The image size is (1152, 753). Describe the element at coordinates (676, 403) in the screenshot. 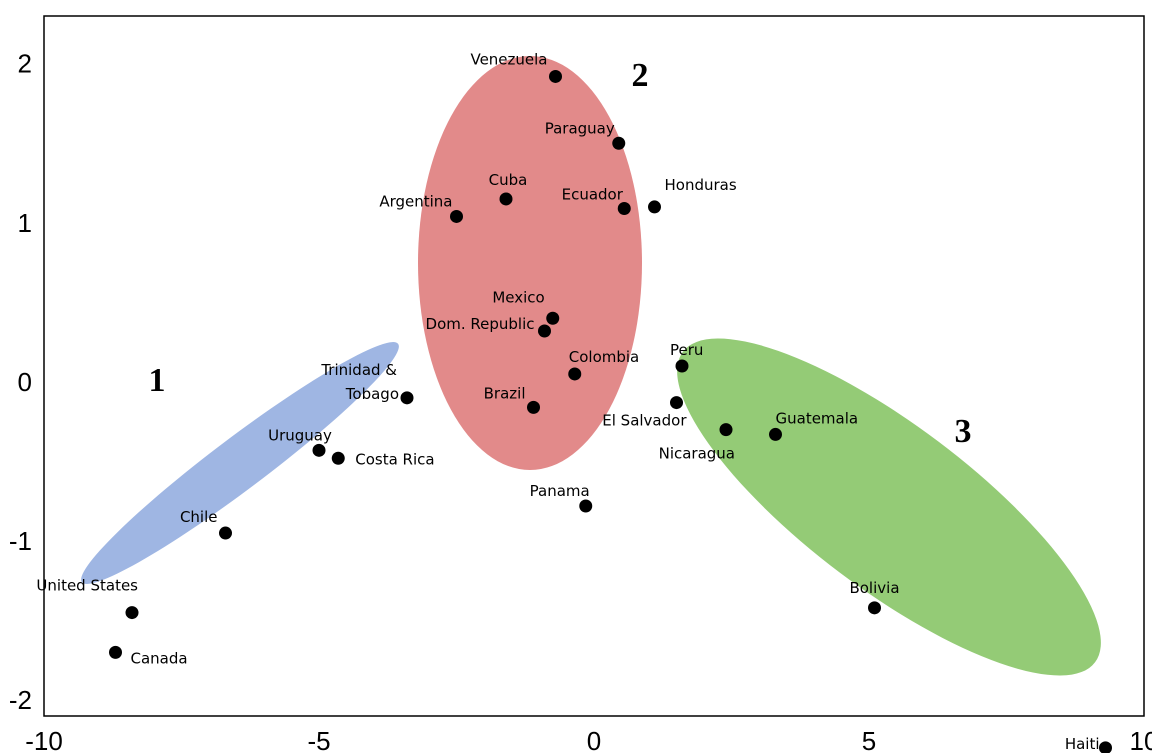

I see `point-el-salvador` at that location.